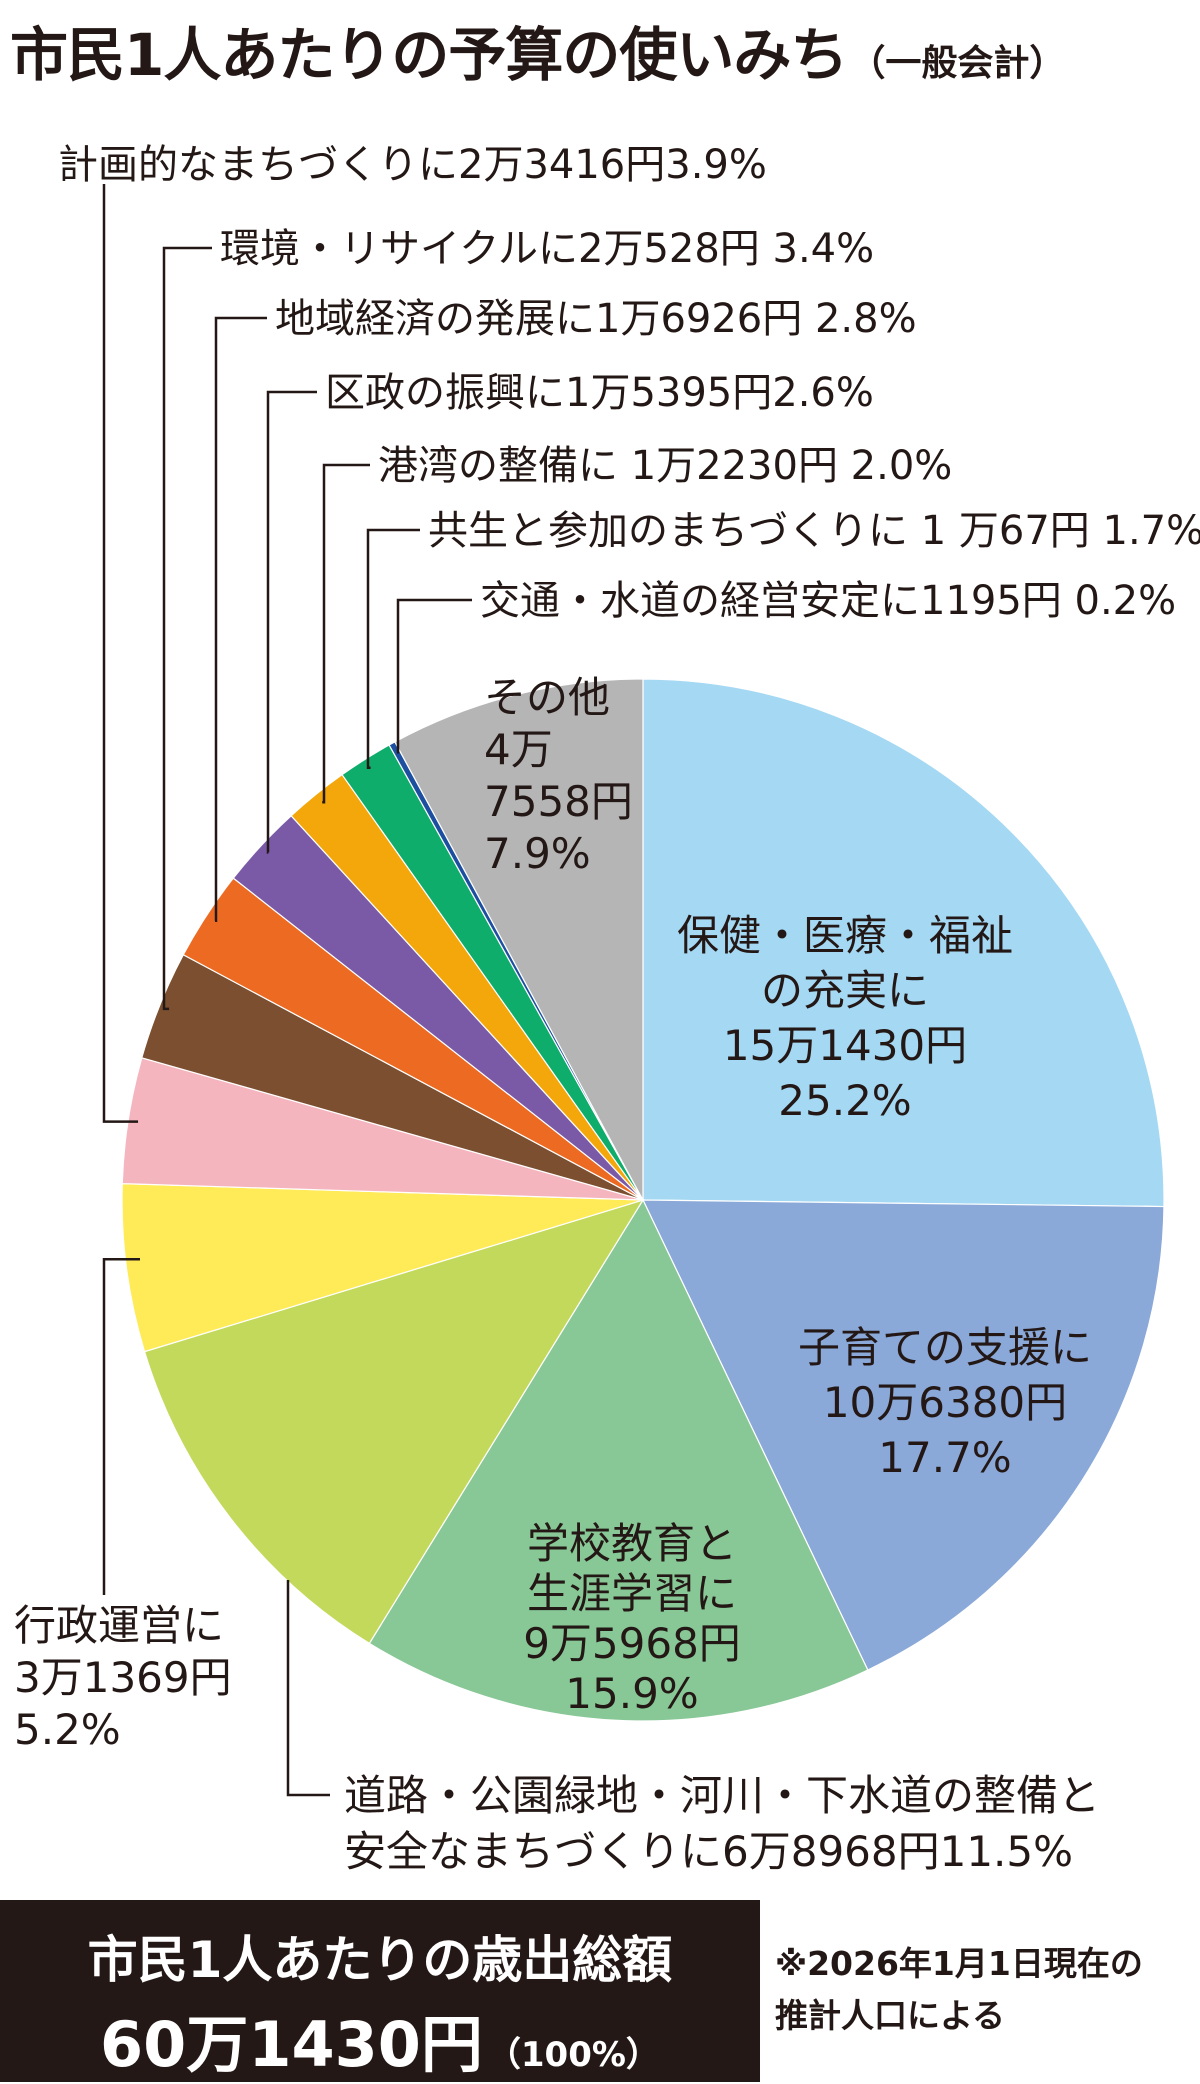 This screenshot has width=1200, height=2084. What do you see at coordinates (845, 1045) in the screenshot?
I see `slice-label-inside: 15万1430円` at bounding box center [845, 1045].